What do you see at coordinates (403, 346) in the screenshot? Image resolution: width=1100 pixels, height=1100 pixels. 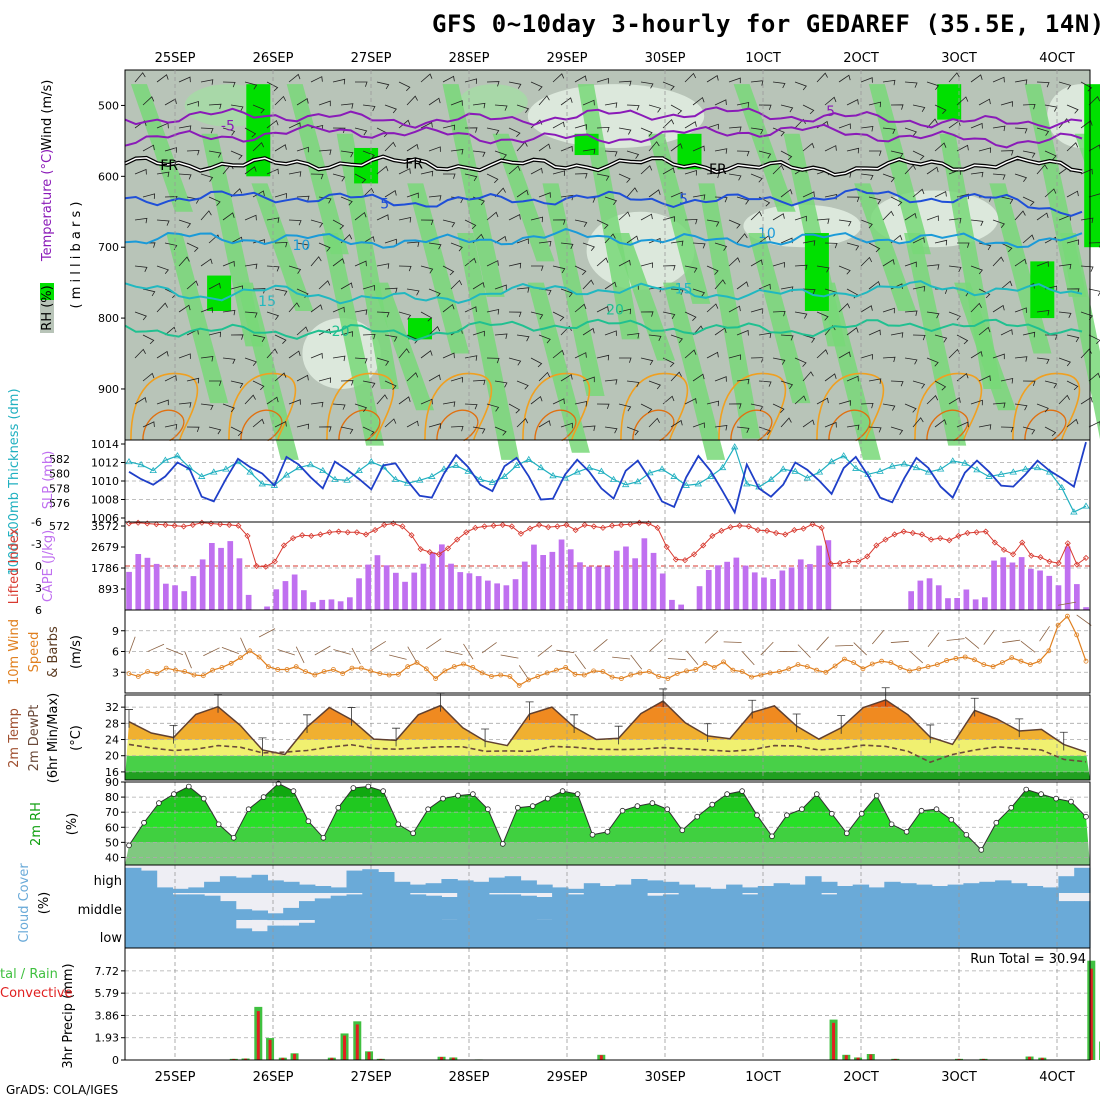 I see `rh-streak` at bounding box center [403, 346].